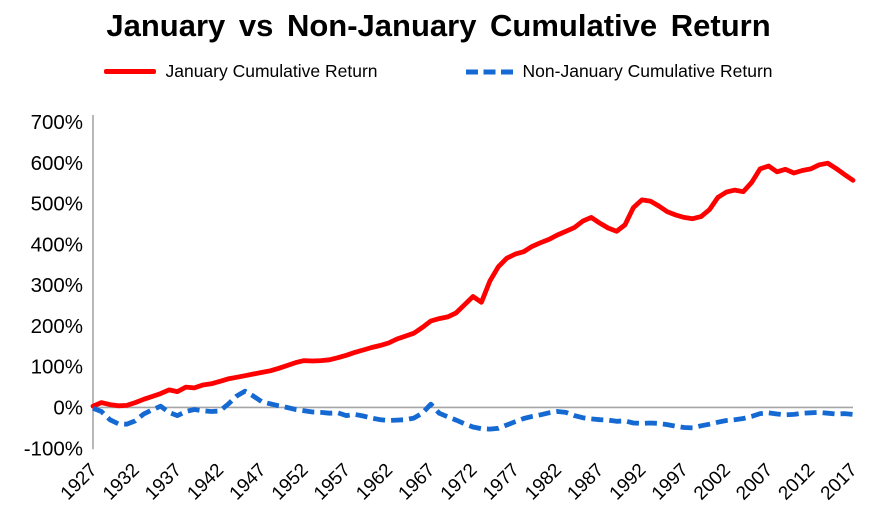 The width and height of the screenshot is (877, 514). I want to click on x-axis-label: 2007, so click(754, 482).